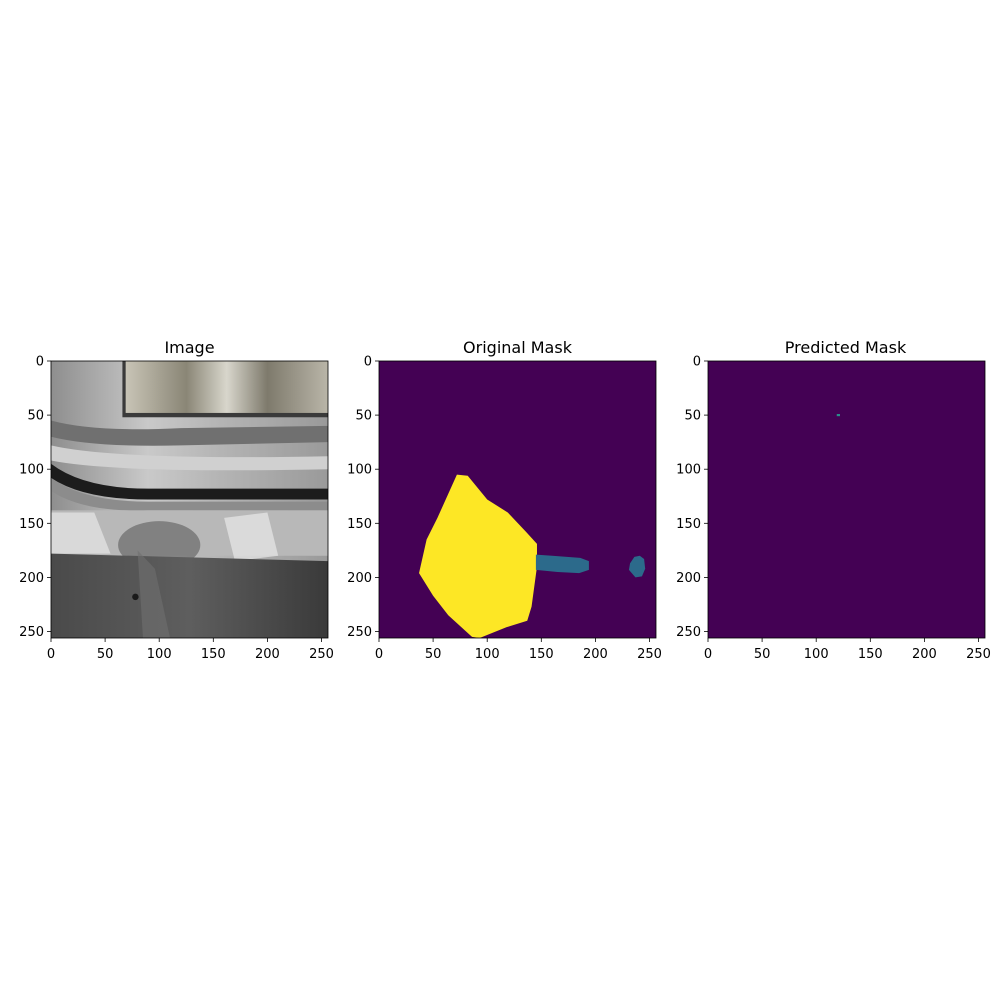  What do you see at coordinates (189, 347) in the screenshot?
I see `panel-title: Image` at bounding box center [189, 347].